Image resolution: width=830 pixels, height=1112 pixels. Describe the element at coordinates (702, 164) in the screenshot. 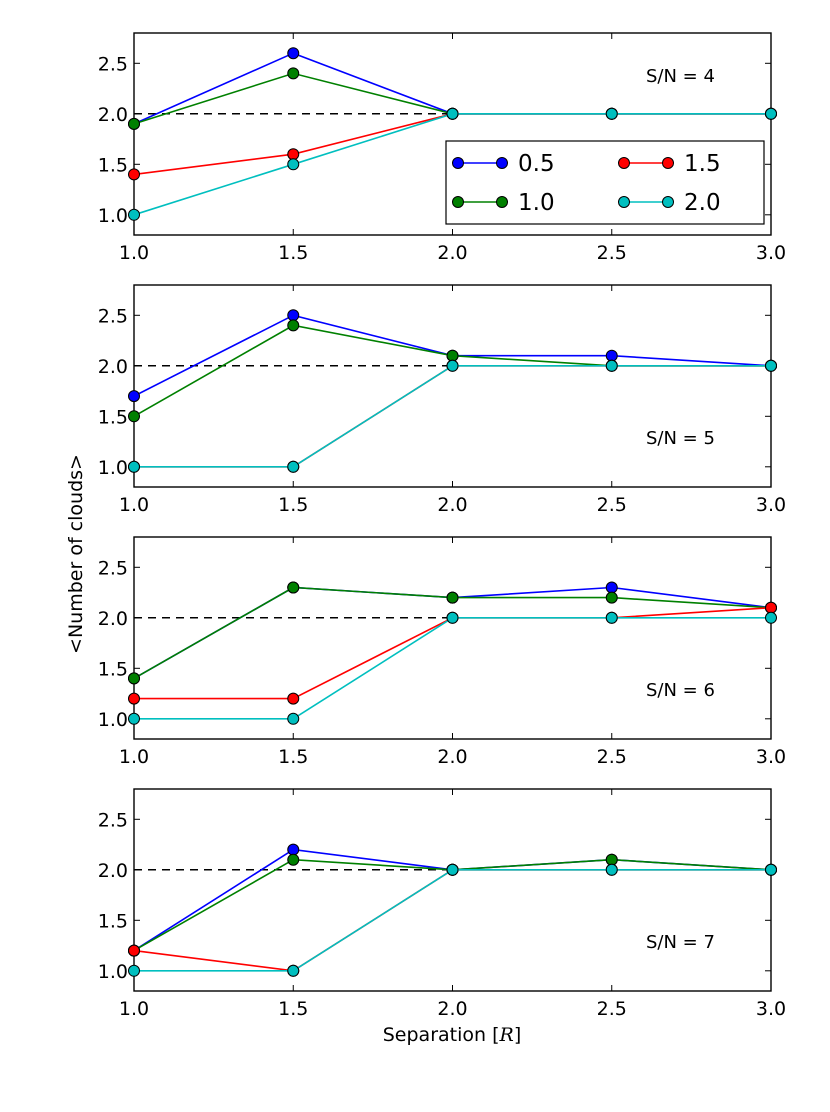

I see `legend-label-1.5: 1.5` at that location.